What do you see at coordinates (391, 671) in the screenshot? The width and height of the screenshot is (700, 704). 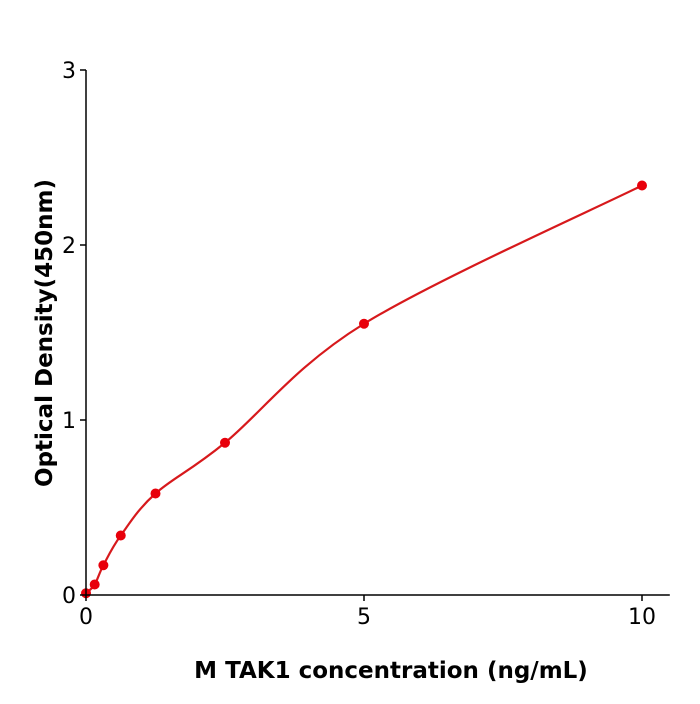 I see `x-axis-label: M TAK1 concentration (ng/mL)` at bounding box center [391, 671].